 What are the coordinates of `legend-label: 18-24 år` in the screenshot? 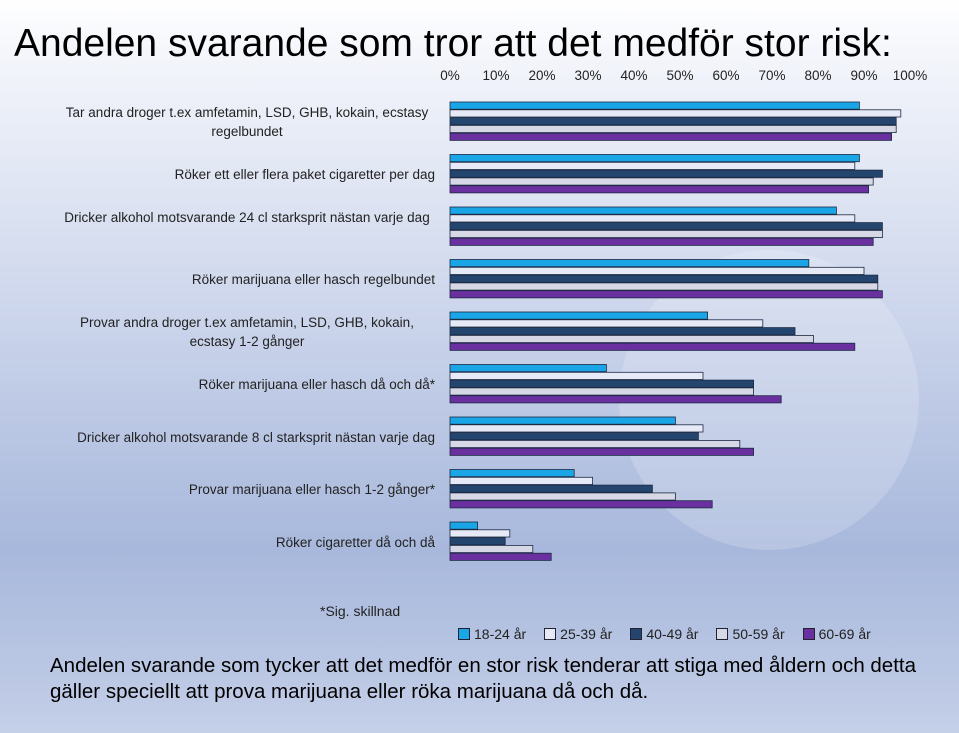 It's located at (500, 634).